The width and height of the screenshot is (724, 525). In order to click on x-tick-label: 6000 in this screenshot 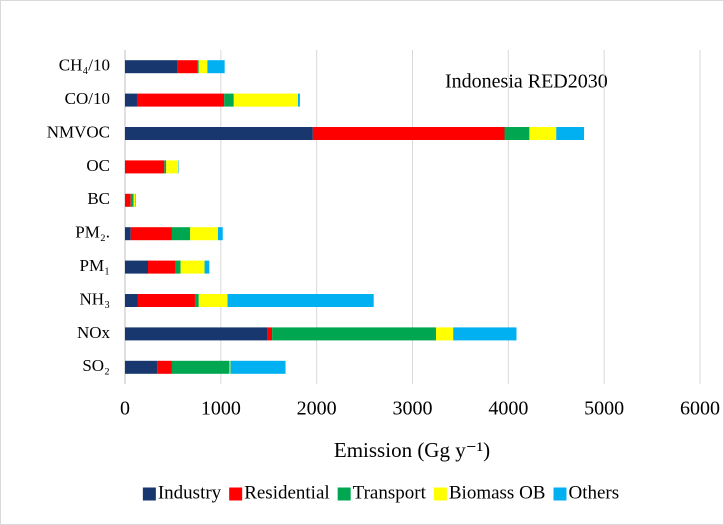, I will do `click(700, 409)`.